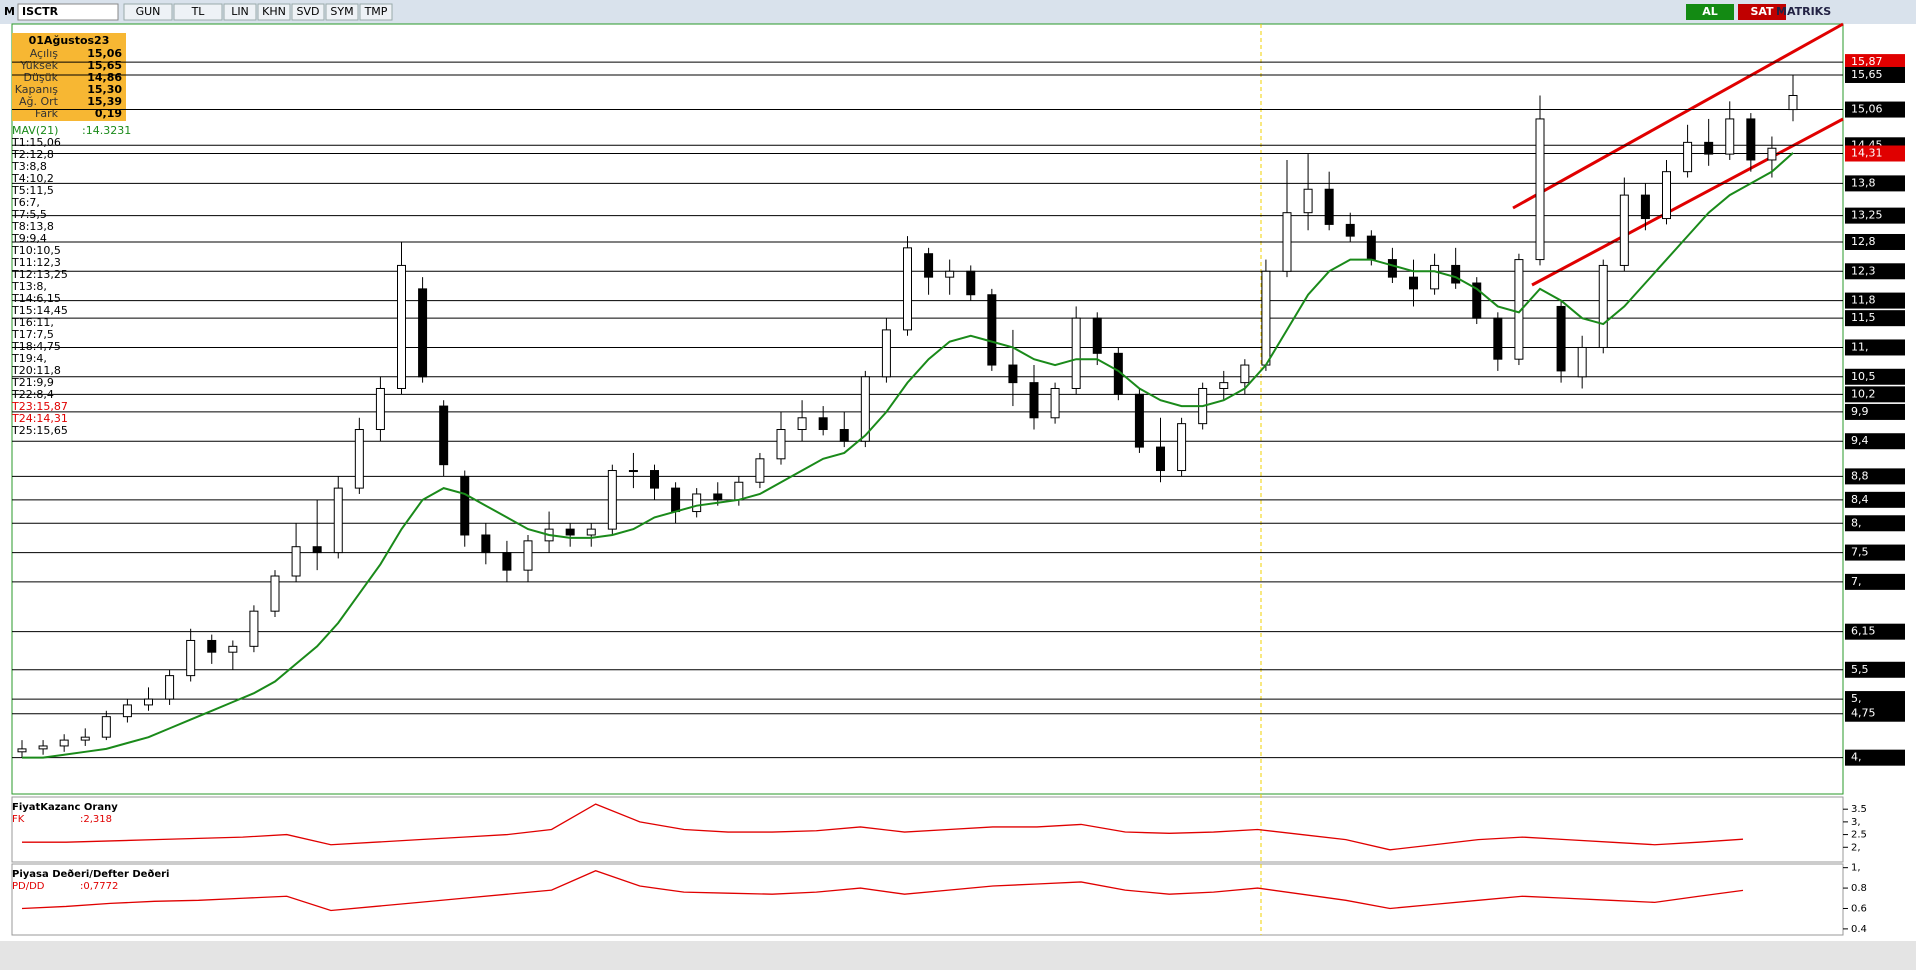 The width and height of the screenshot is (1916, 970). What do you see at coordinates (1863, 300) in the screenshot?
I see `y-tick-label: 11,8` at bounding box center [1863, 300].